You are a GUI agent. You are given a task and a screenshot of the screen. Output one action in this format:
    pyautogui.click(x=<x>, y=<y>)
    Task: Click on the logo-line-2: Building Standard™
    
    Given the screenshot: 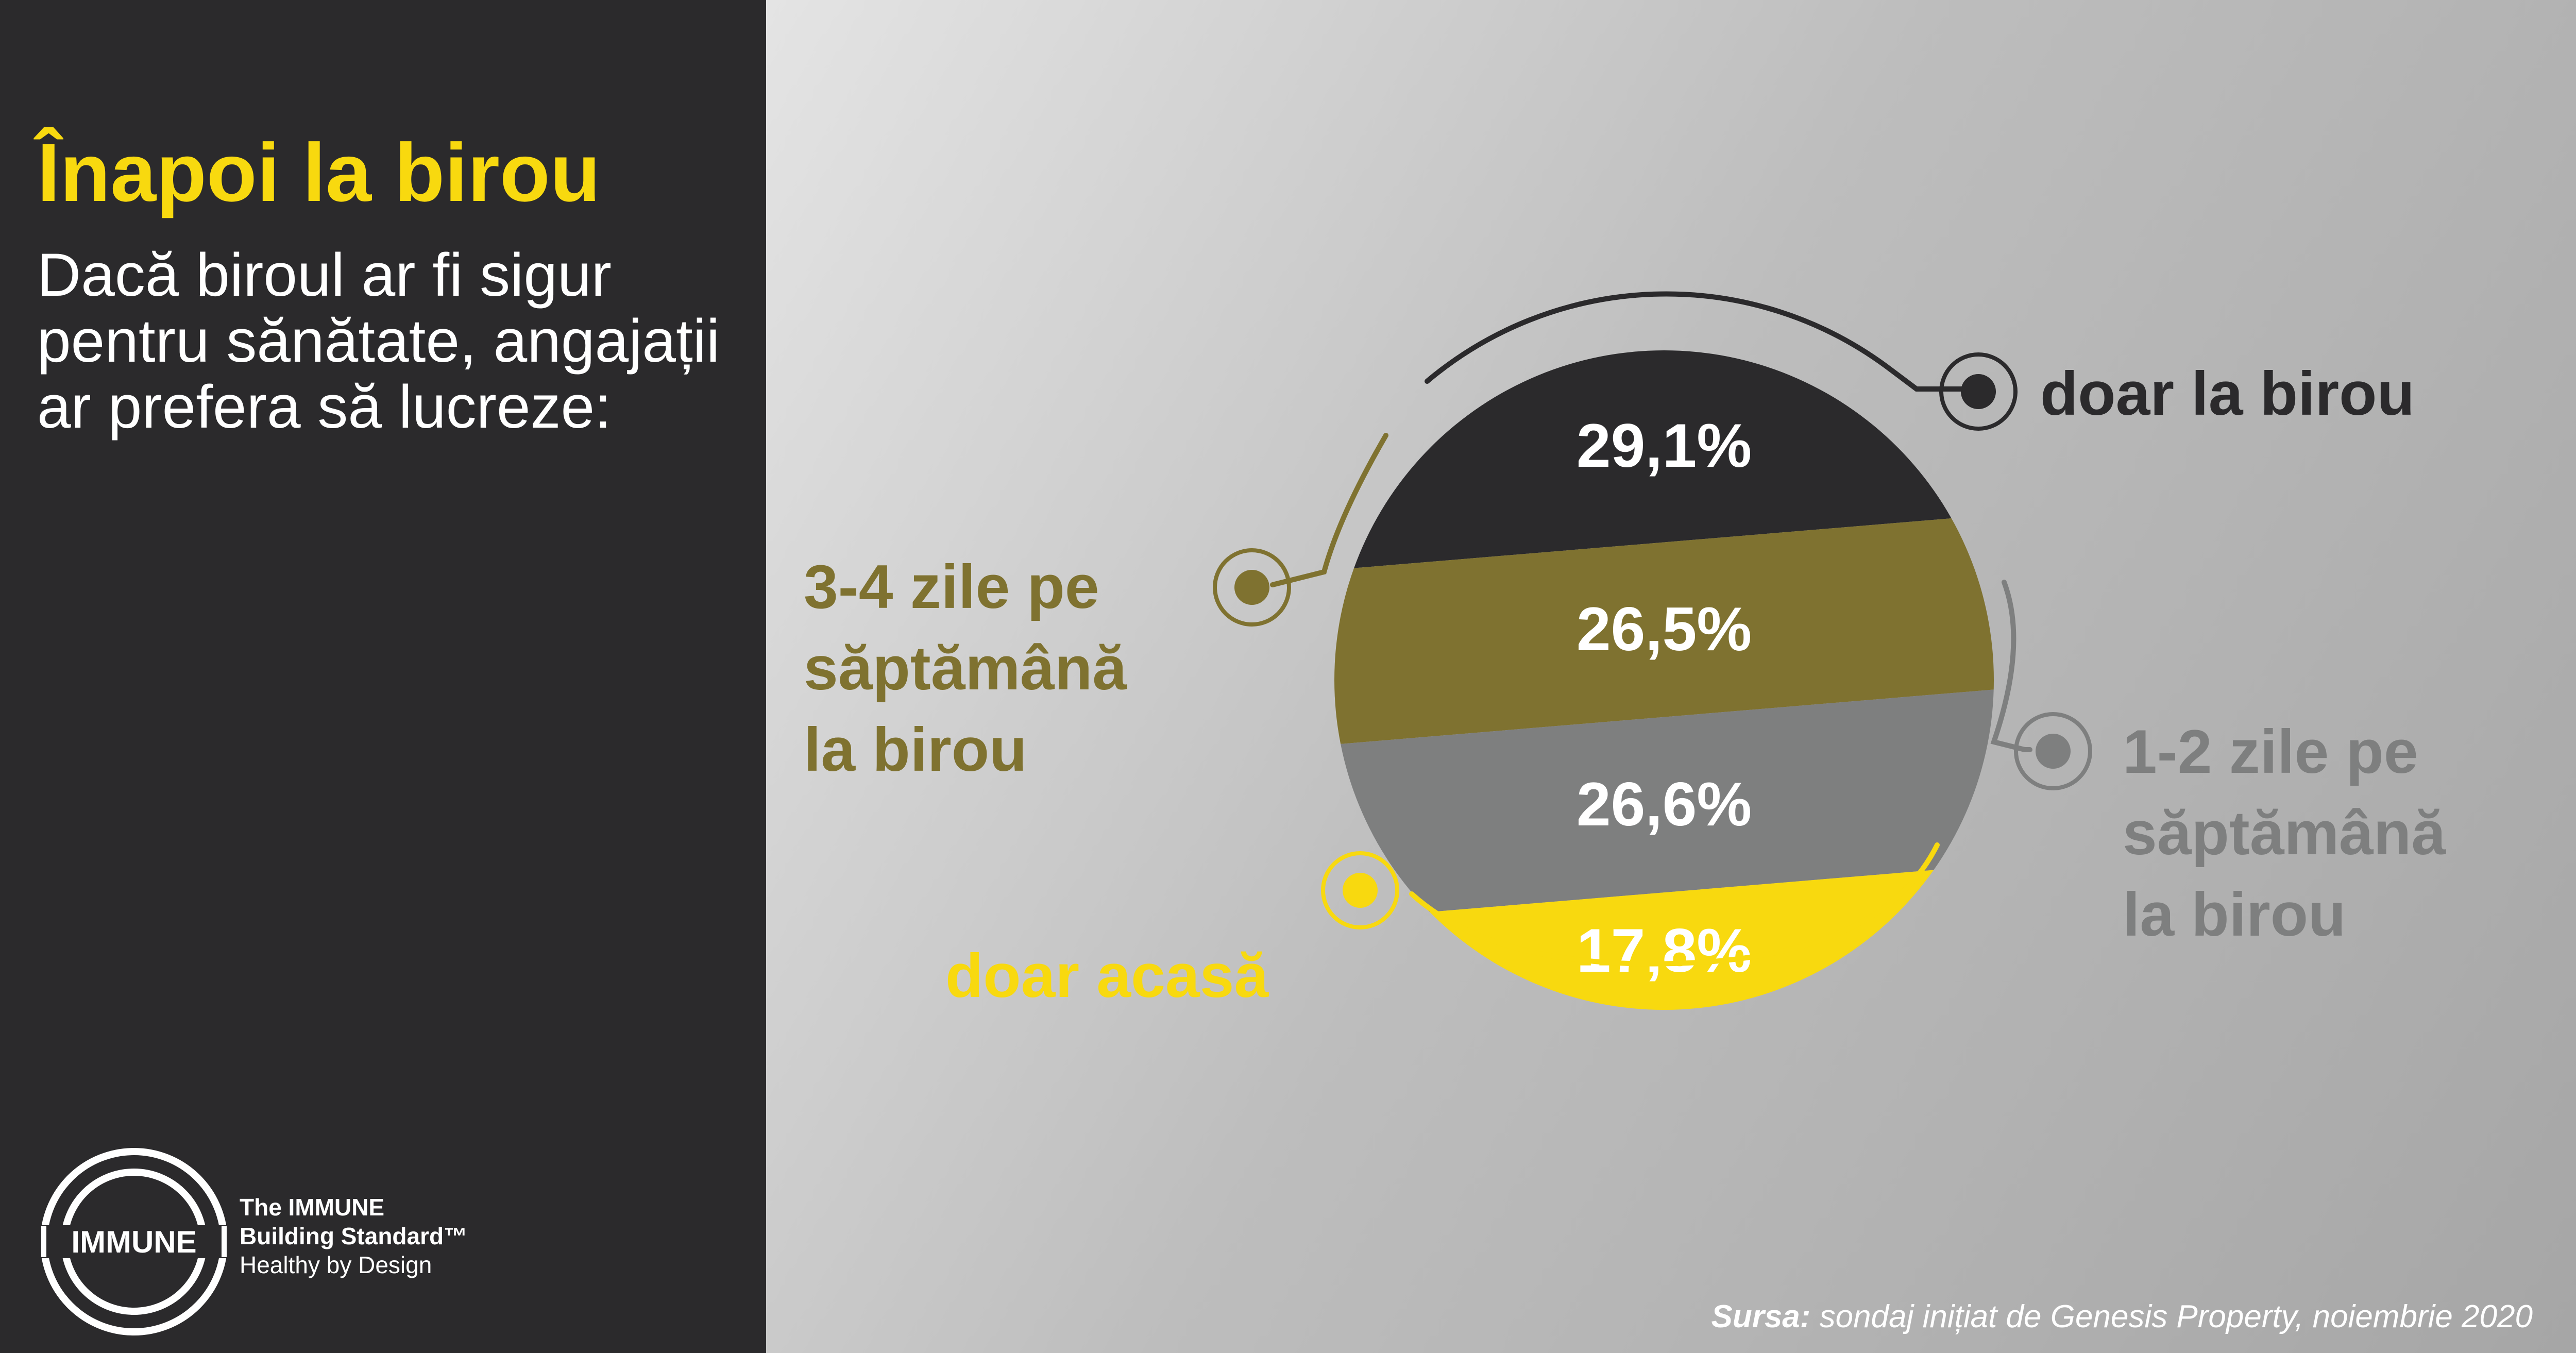 What is the action you would take?
    pyautogui.click(x=354, y=1236)
    